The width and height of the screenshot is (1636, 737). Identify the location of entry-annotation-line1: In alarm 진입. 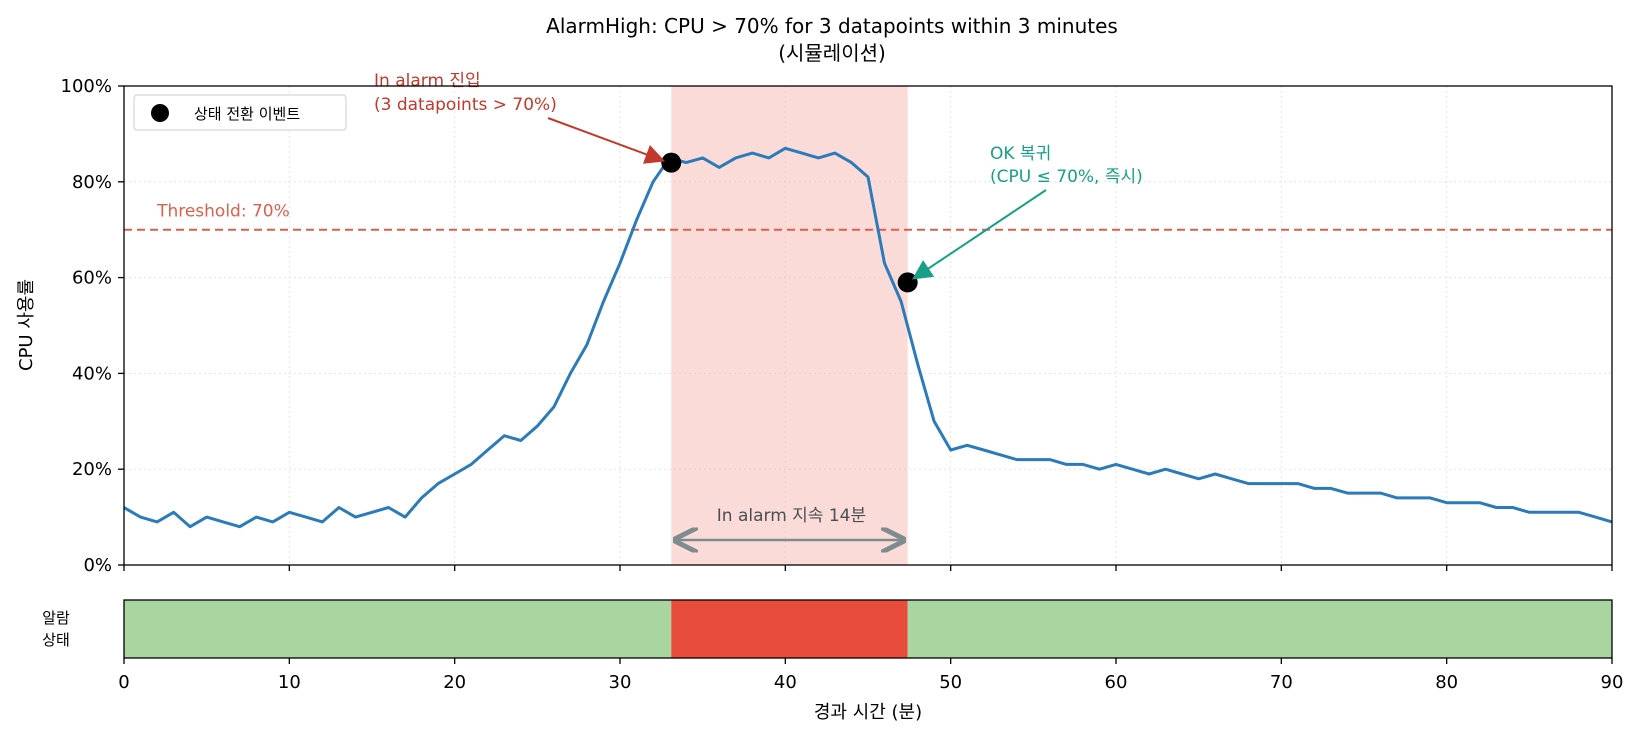
(427, 81).